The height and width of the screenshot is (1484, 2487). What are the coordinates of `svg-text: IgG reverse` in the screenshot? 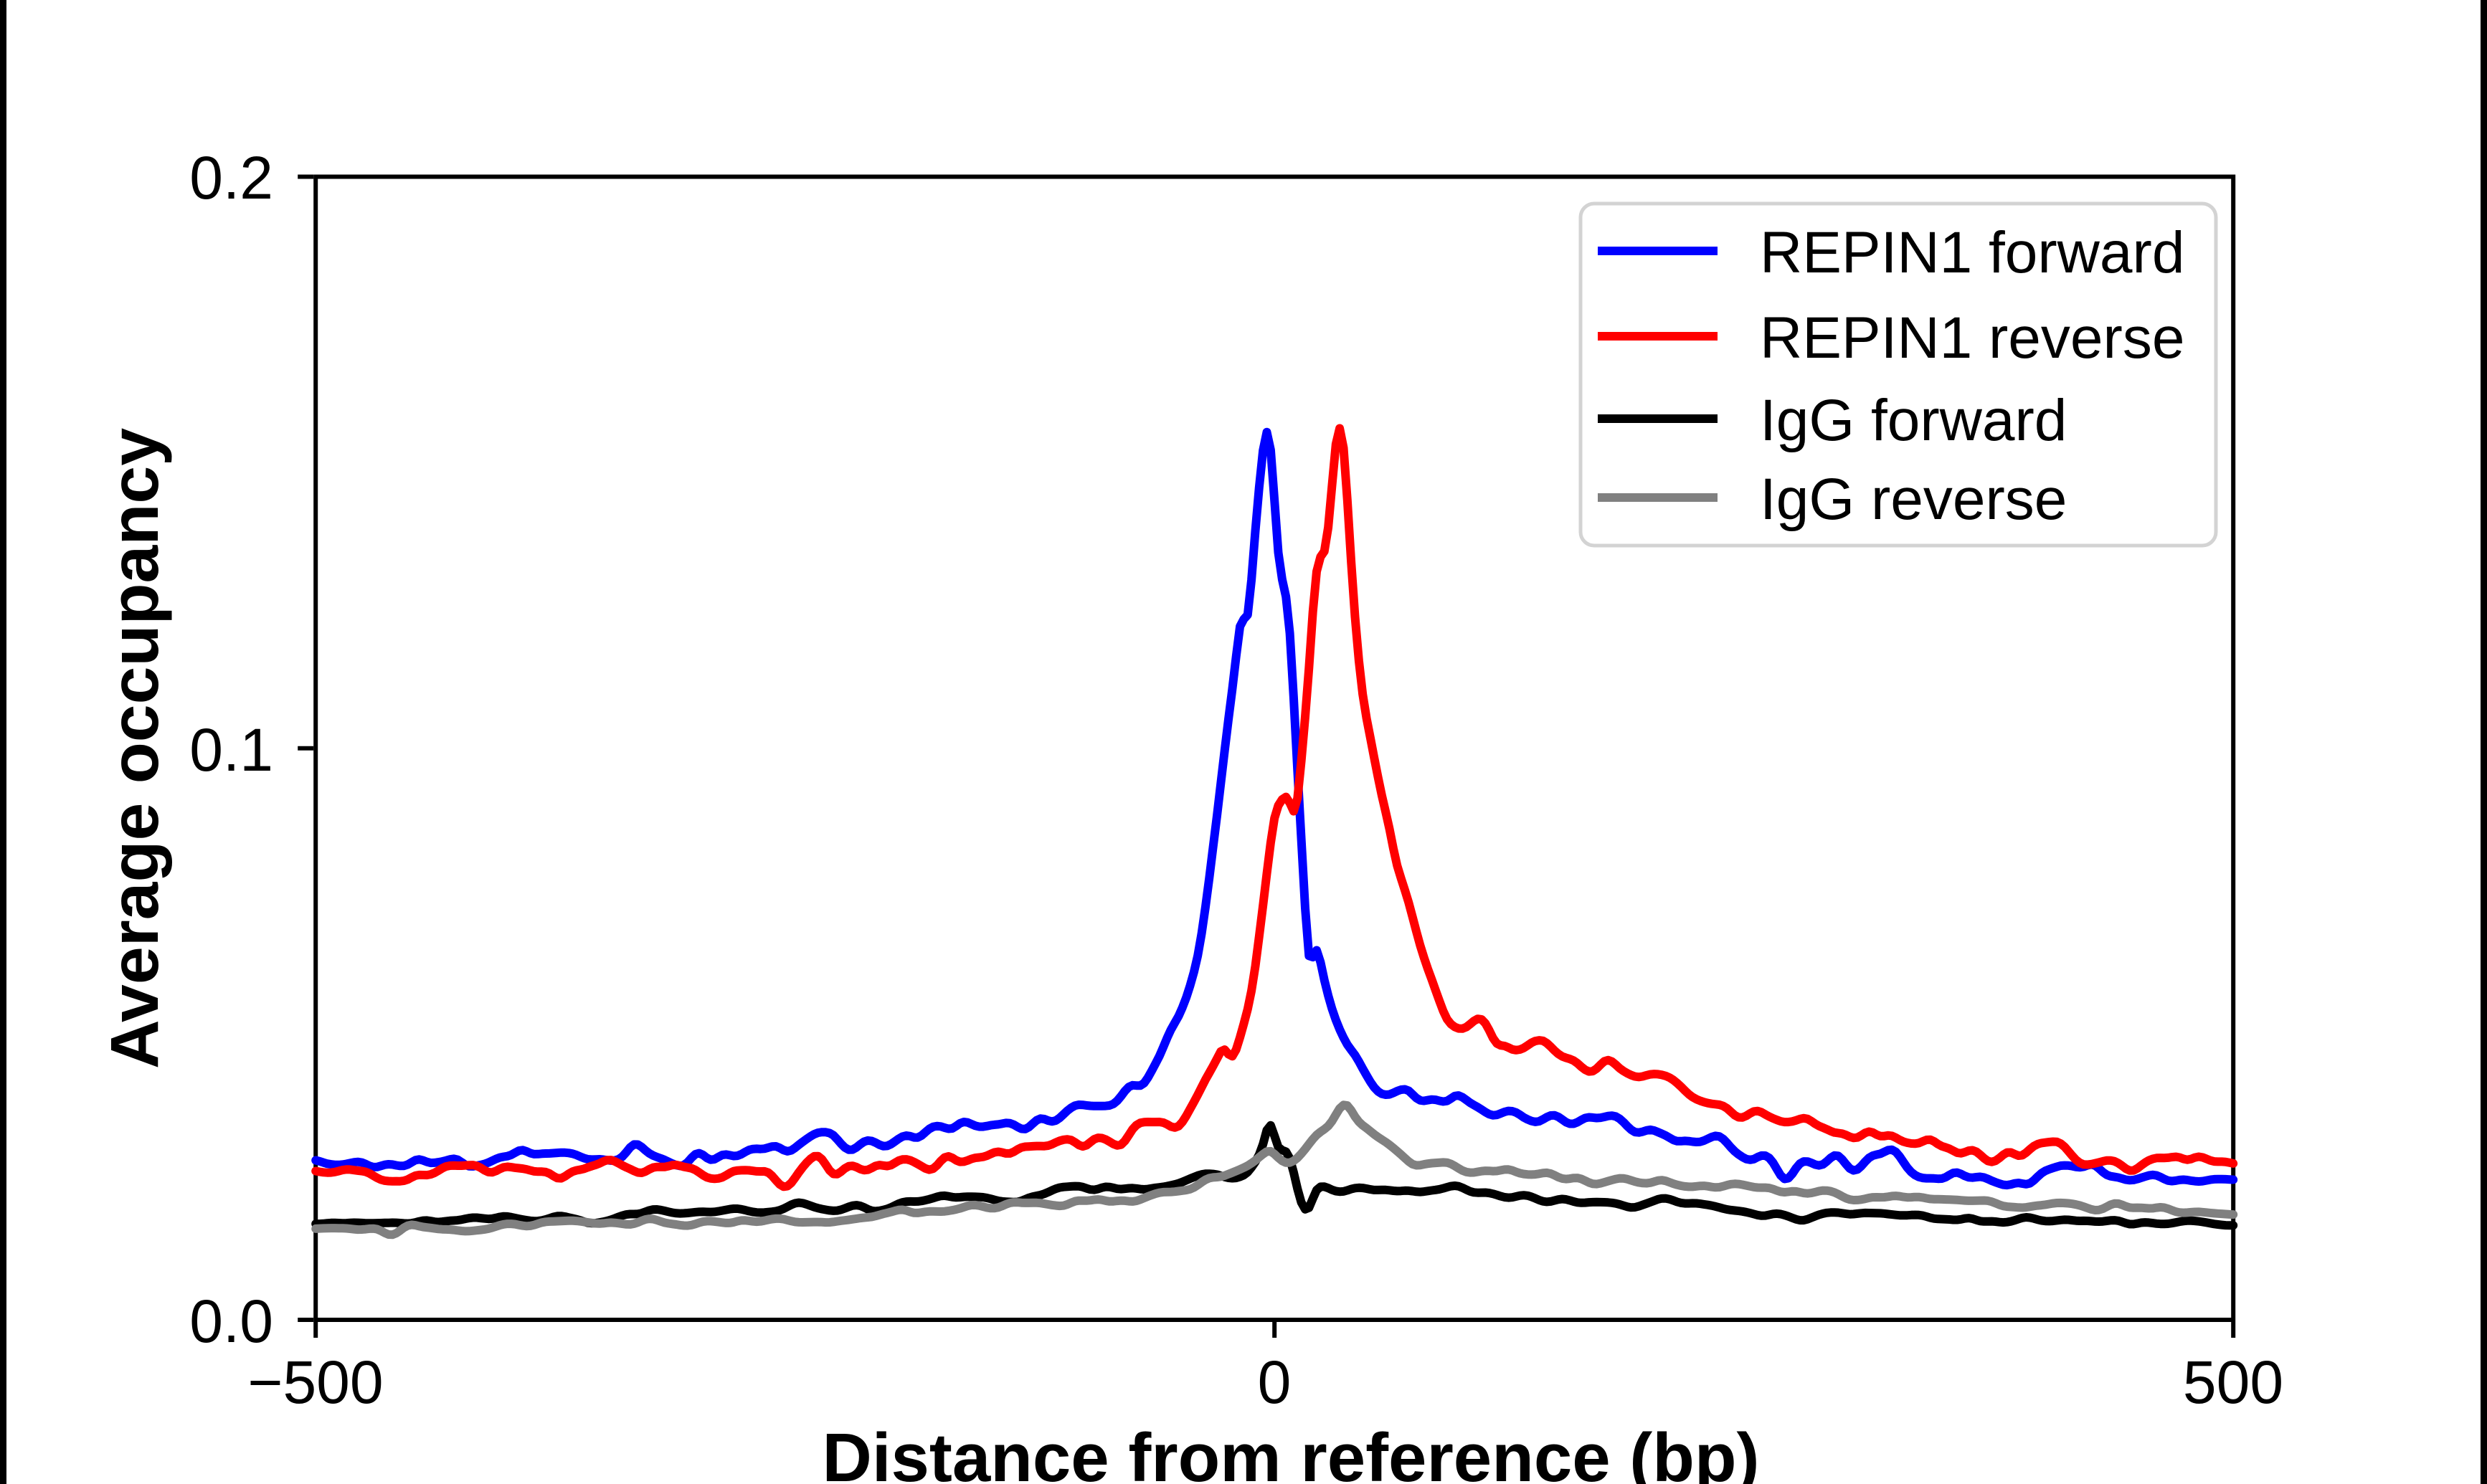 It's located at (1913, 500).